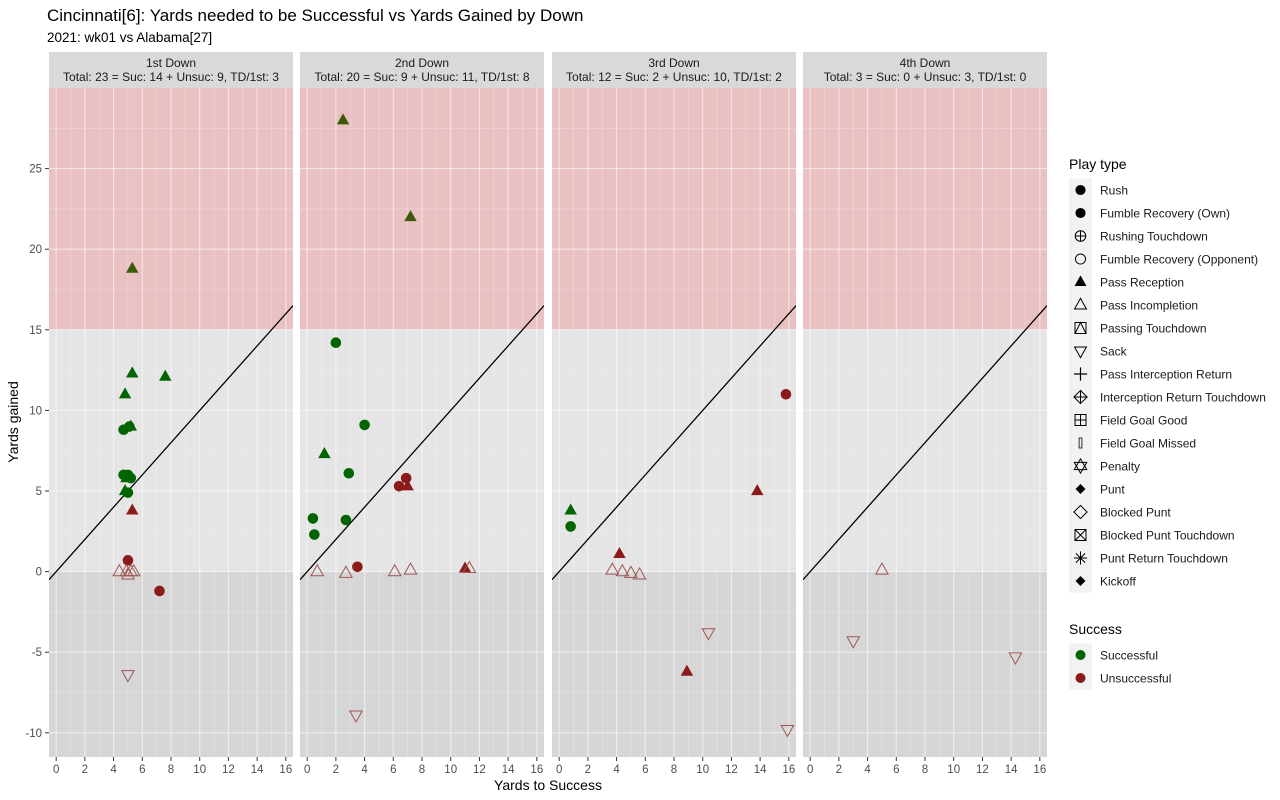 The image size is (1280, 800). What do you see at coordinates (1080, 678) in the screenshot?
I see `legend-color-dot-icon` at bounding box center [1080, 678].